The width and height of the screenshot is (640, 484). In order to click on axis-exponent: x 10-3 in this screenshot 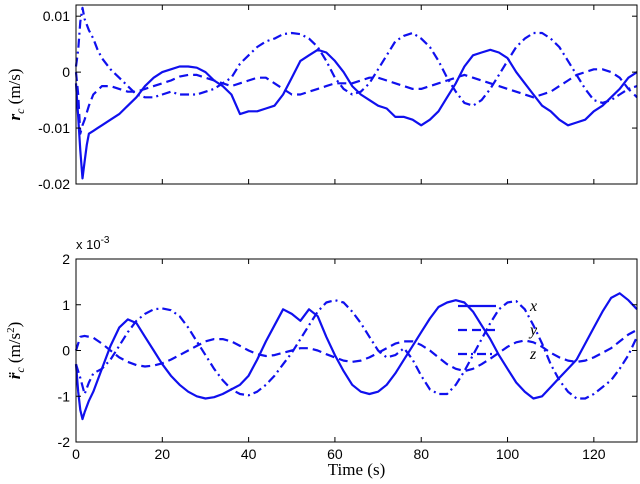, I will do `click(93, 243)`.